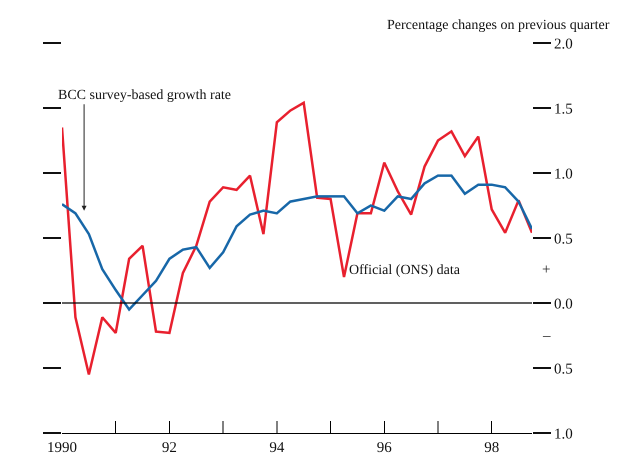 The height and width of the screenshot is (468, 625). Describe the element at coordinates (62, 448) in the screenshot. I see `x-tick-label: 1990` at that location.